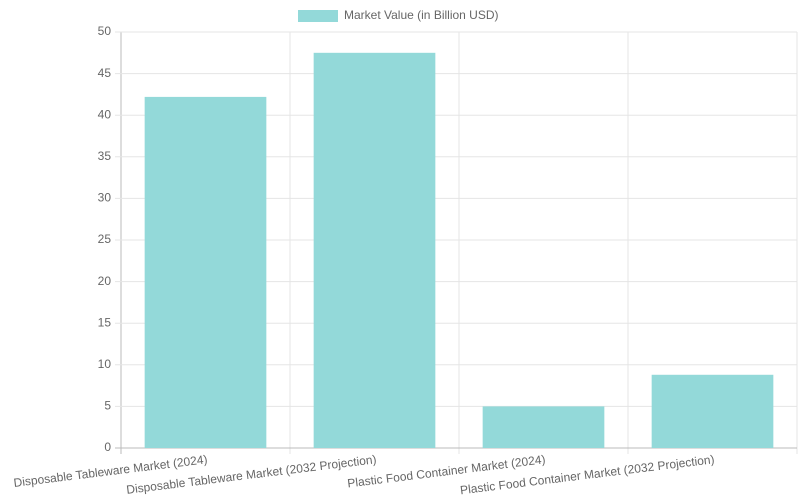 This screenshot has width=800, height=500. Describe the element at coordinates (107, 406) in the screenshot. I see `y-tick-label: 5` at that location.